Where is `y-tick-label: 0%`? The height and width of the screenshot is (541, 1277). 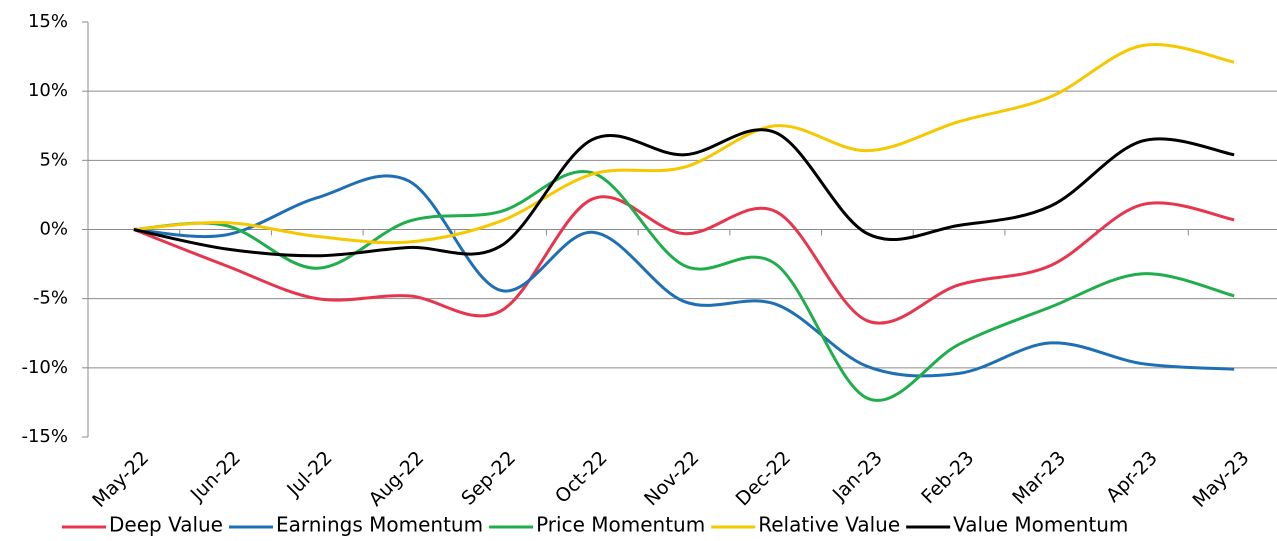 y-tick-label: 0% is located at coordinates (53, 229).